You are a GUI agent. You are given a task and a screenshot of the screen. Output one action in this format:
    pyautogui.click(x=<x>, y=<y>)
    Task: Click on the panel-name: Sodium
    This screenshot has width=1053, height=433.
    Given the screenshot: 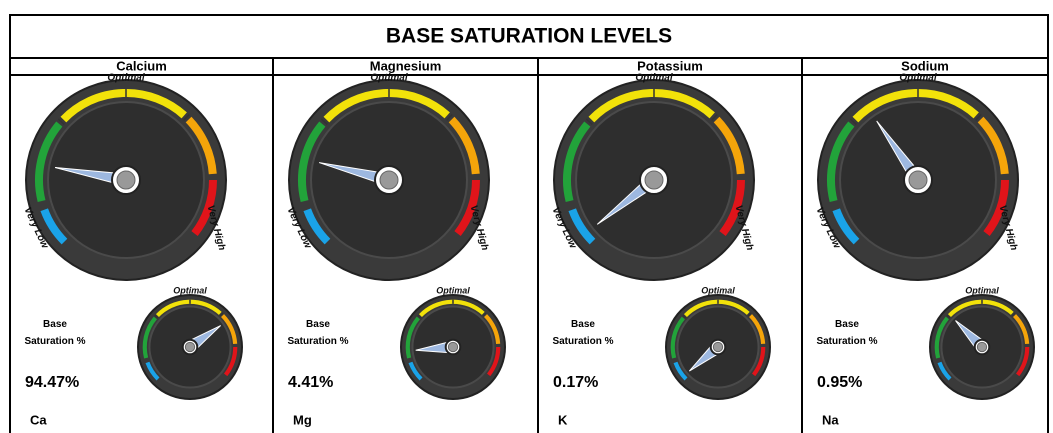 What is the action you would take?
    pyautogui.click(x=925, y=65)
    